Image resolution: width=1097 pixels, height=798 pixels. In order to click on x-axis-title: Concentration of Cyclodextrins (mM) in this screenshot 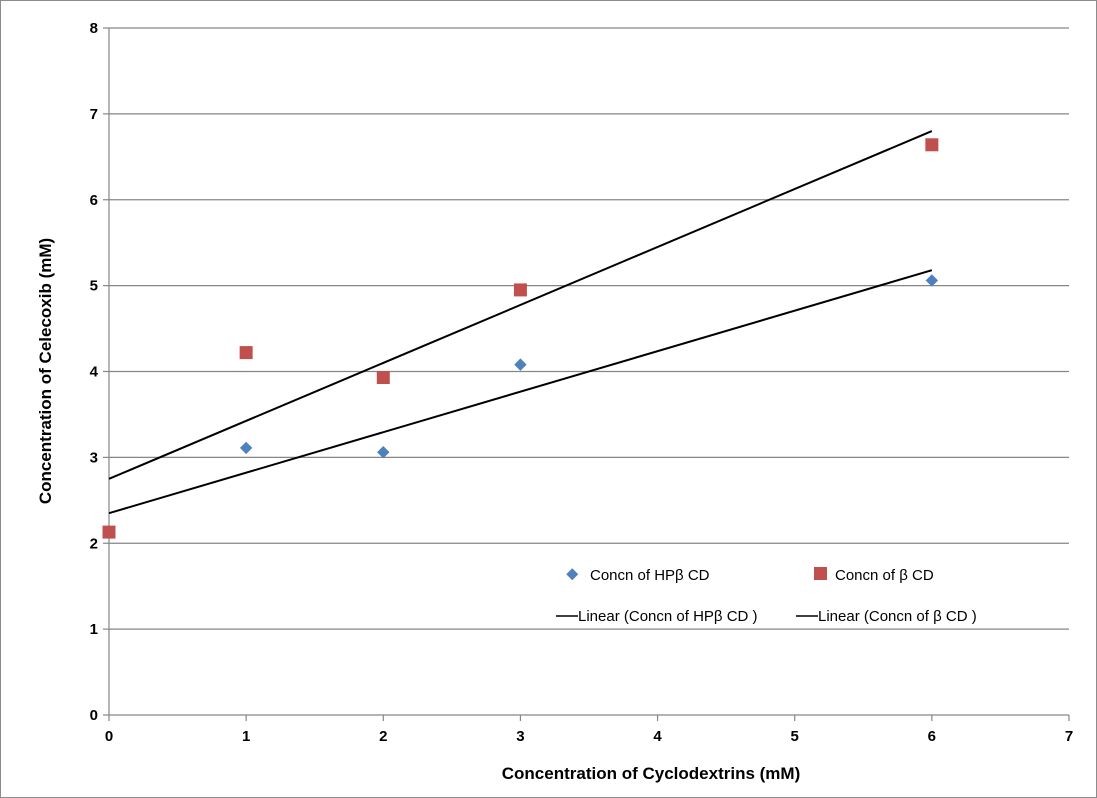, I will do `click(651, 773)`.